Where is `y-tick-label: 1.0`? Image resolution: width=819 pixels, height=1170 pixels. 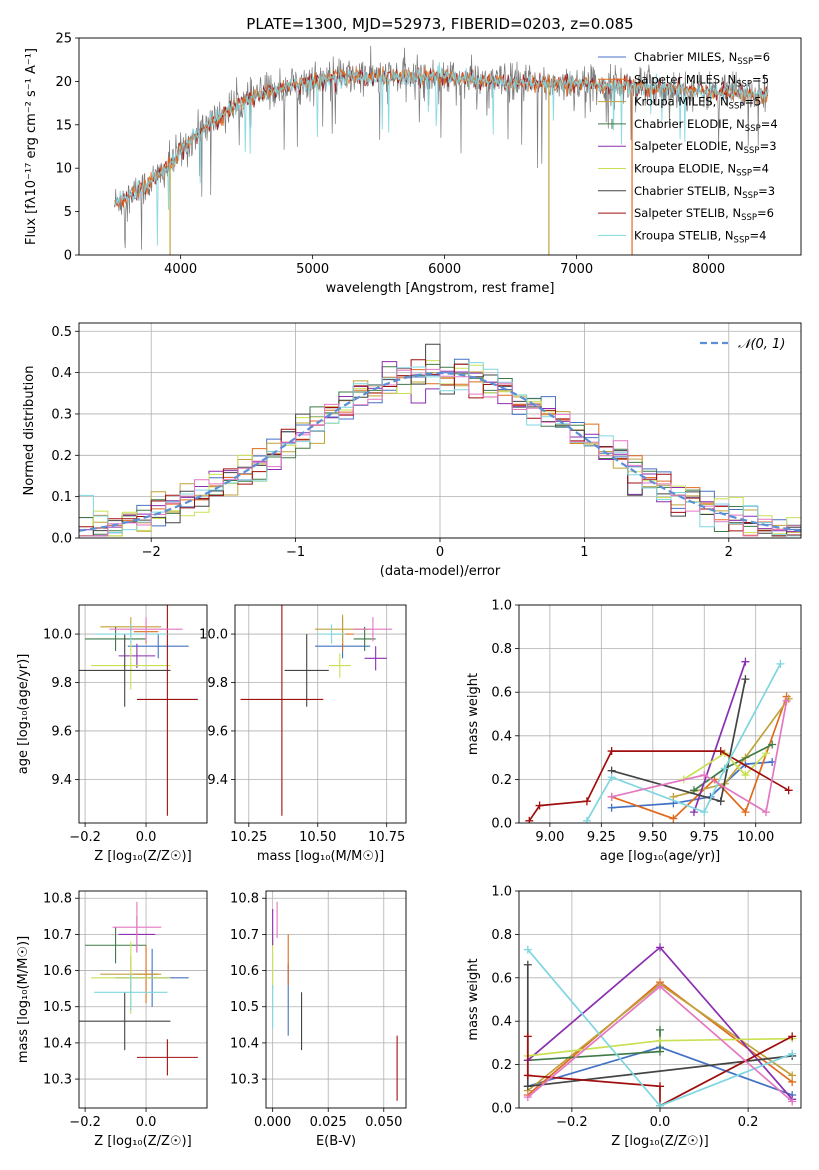 y-tick-label: 1.0 is located at coordinates (501, 892).